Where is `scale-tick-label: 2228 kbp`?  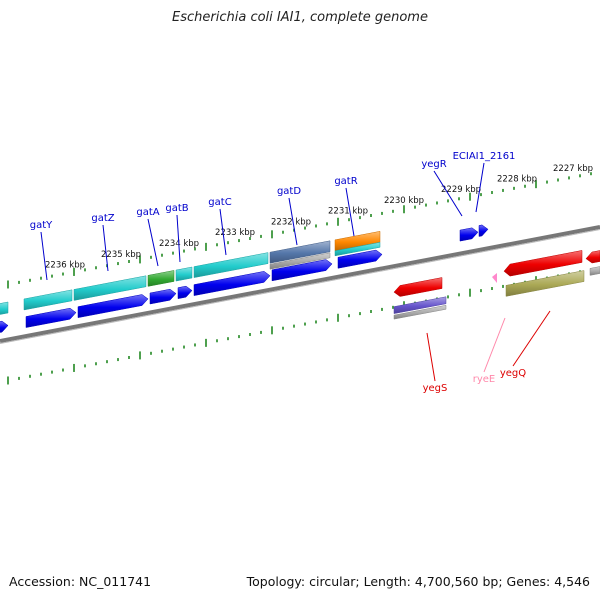
scale-tick-label: 2228 kbp is located at coordinates (517, 180).